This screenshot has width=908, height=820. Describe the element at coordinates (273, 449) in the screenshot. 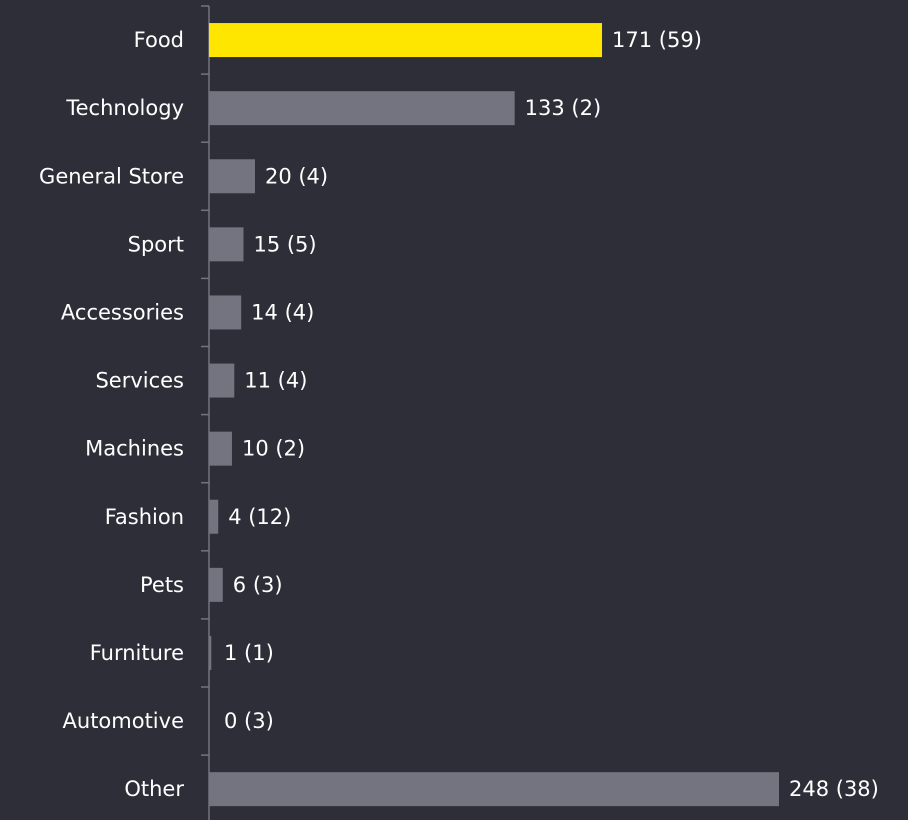

I see `value-label: 10 (2)` at that location.